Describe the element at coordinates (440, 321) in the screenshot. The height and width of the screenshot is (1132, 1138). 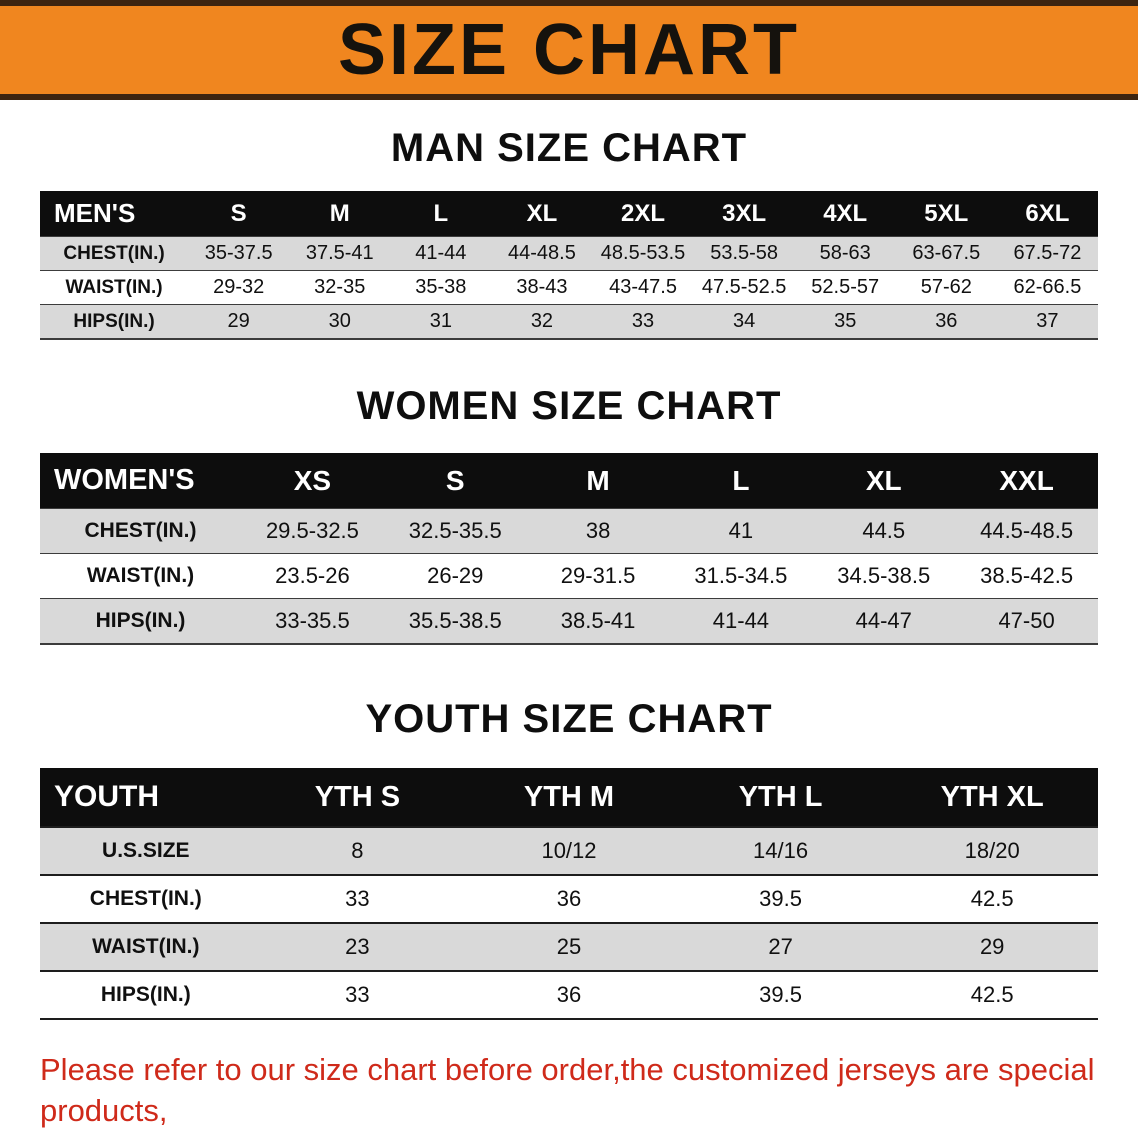
I see `measurement-value: 31` at that location.